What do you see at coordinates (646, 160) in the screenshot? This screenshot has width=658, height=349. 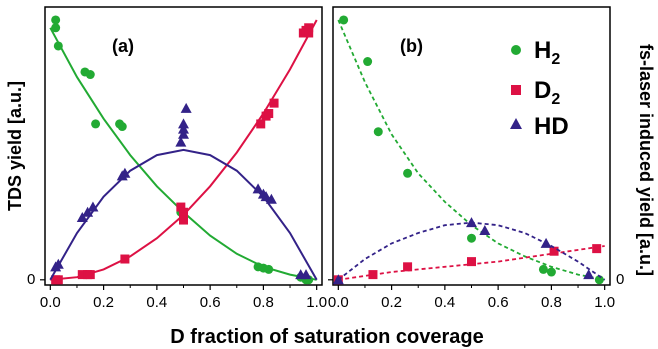 I see `y-axis-label-right: fs-laser induced yield [a.u.]` at bounding box center [646, 160].